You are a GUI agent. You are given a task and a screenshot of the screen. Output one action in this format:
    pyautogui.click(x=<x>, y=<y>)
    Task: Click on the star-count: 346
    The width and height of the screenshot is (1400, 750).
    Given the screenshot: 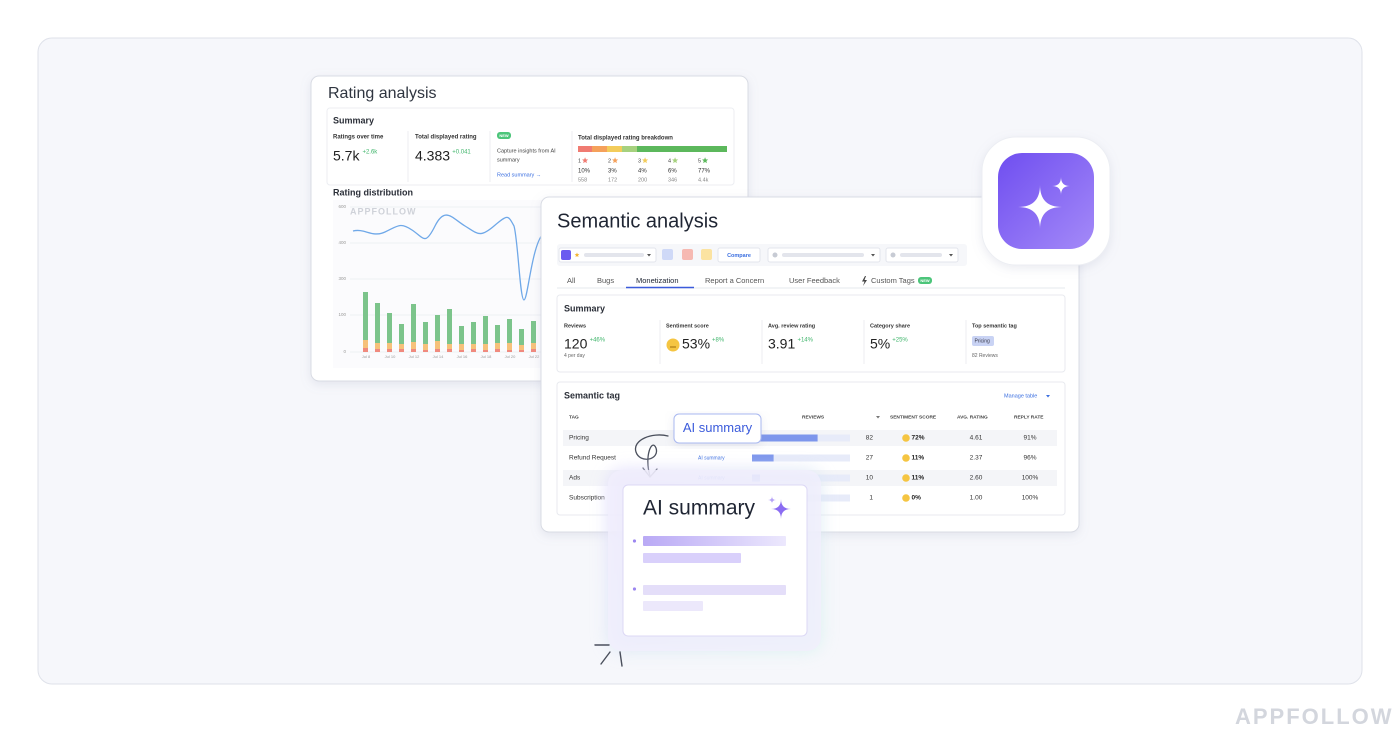 What is the action you would take?
    pyautogui.click(x=672, y=180)
    